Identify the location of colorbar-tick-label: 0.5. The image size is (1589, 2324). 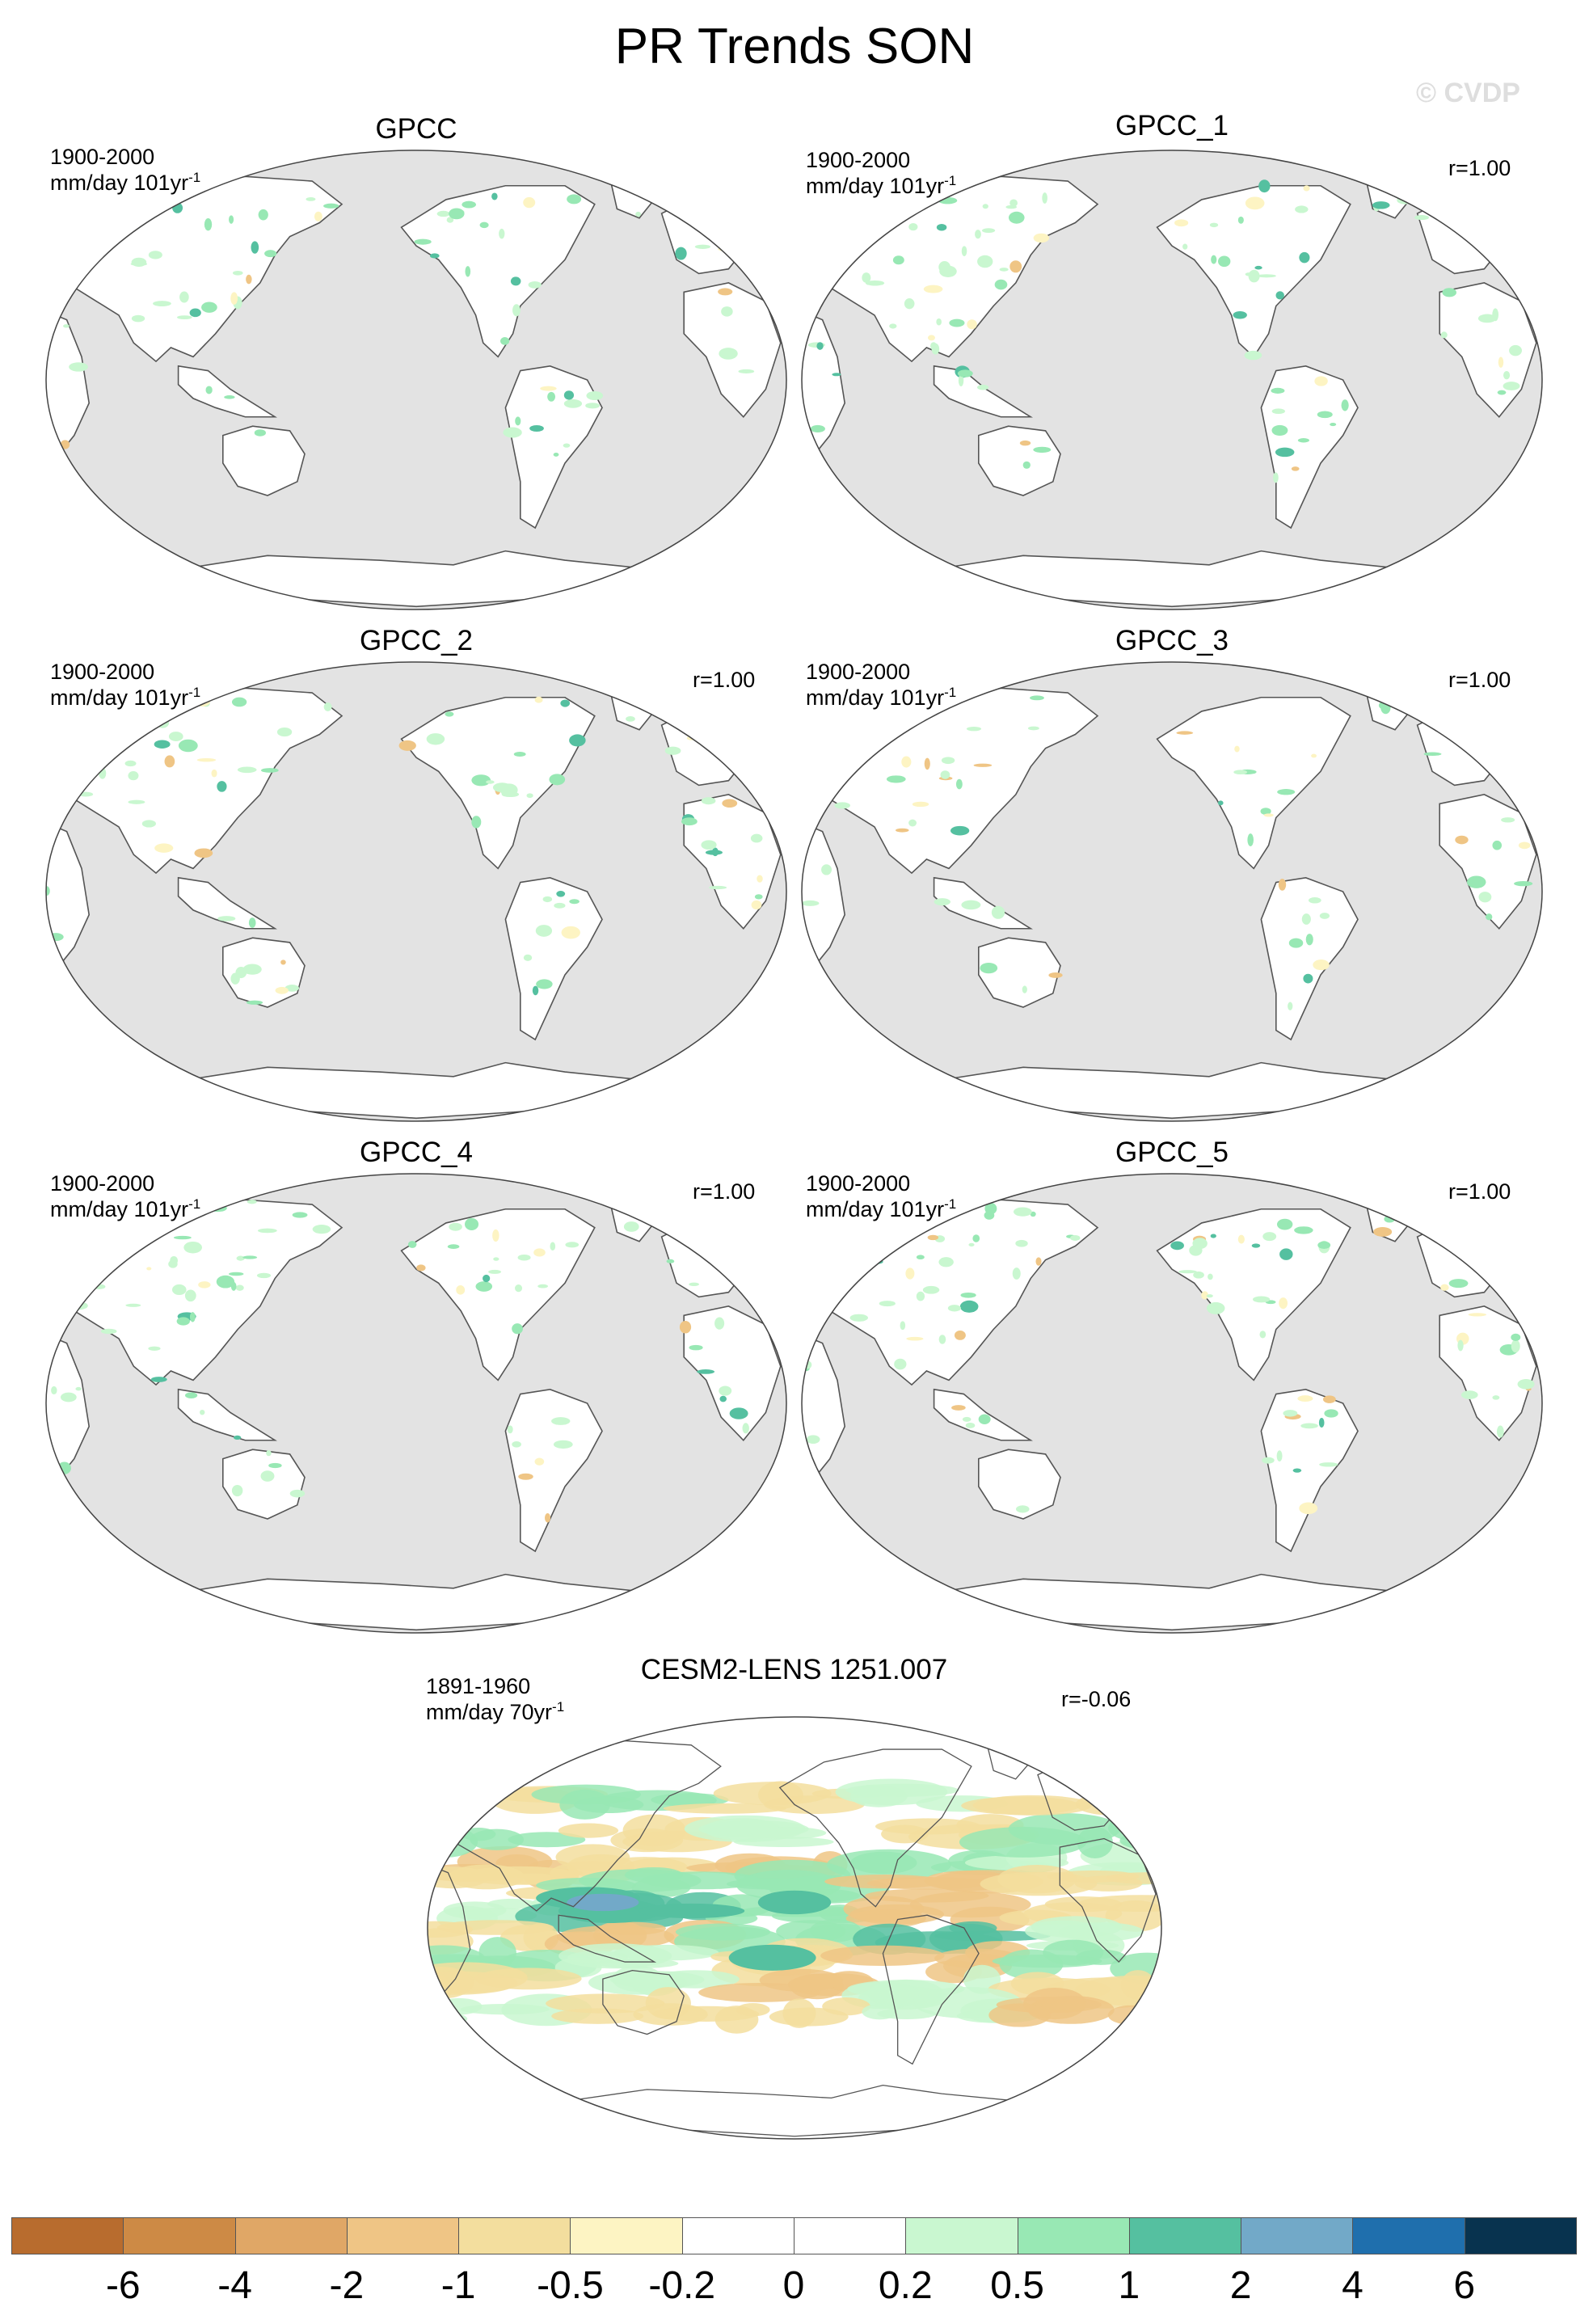
(1017, 2285).